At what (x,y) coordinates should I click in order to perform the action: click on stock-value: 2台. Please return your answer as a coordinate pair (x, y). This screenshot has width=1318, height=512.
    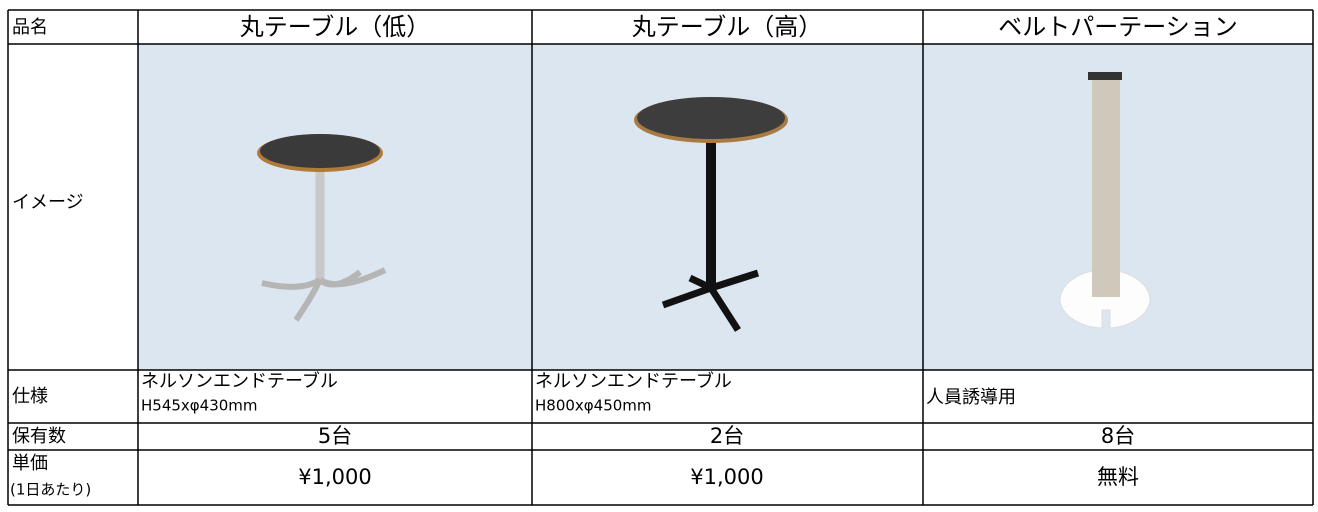
    Looking at the image, I should click on (727, 436).